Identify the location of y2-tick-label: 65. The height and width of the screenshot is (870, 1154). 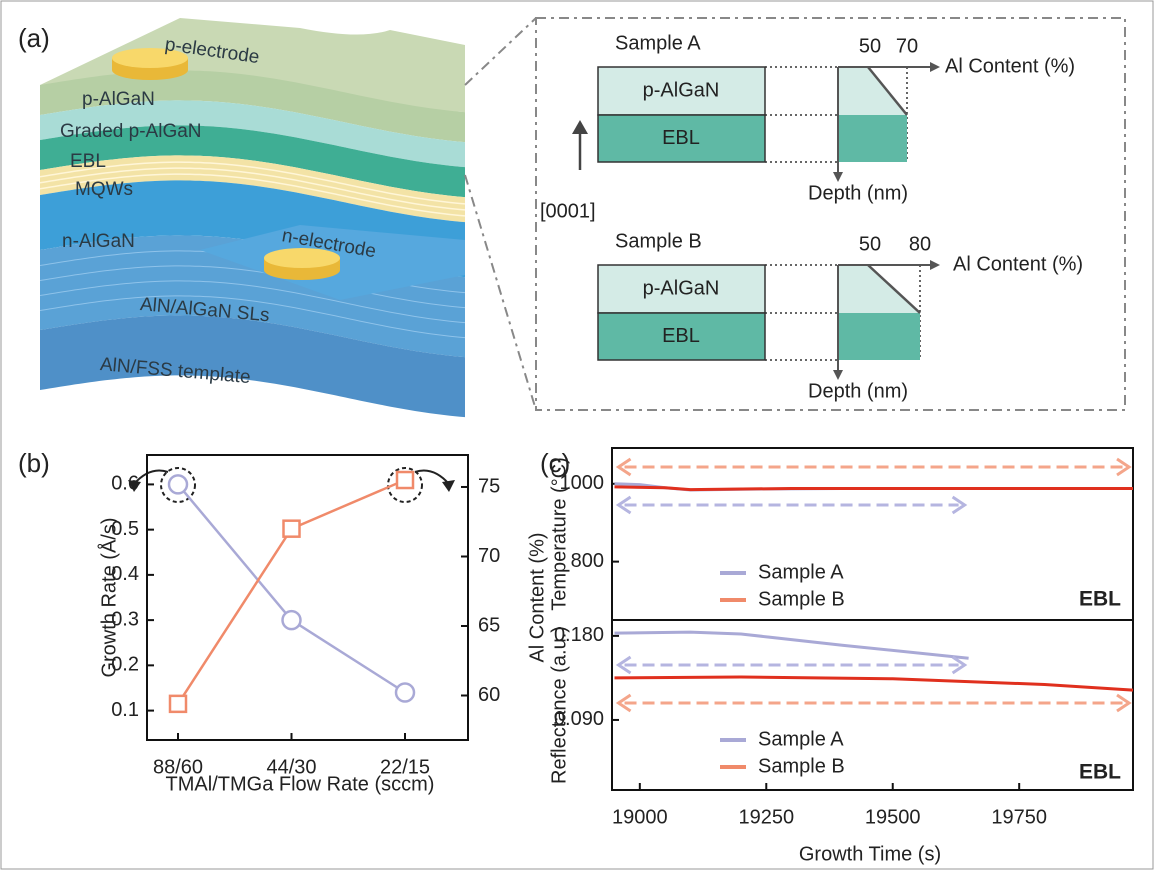
(489, 625).